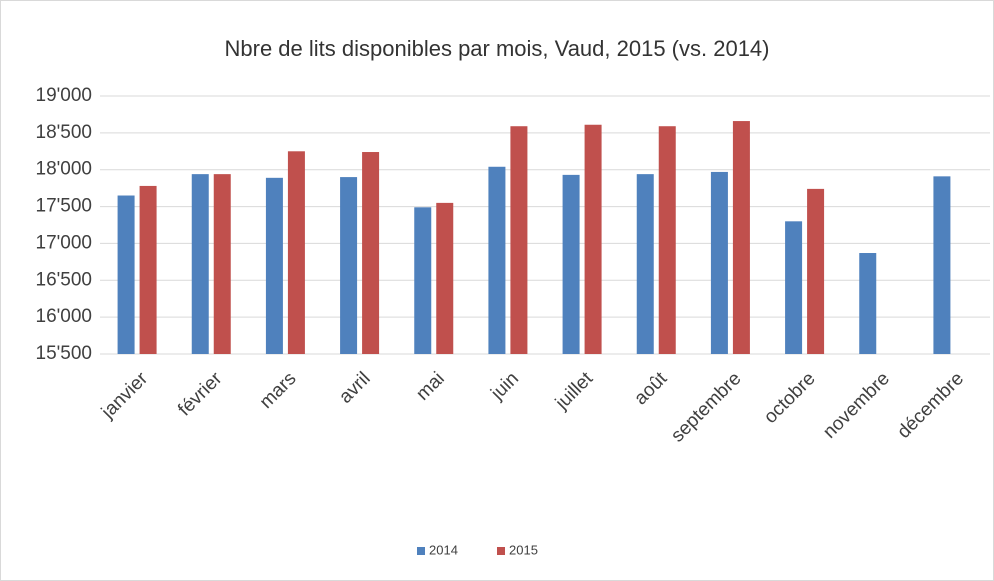  I want to click on y-tick-label: 15'500, so click(64, 353).